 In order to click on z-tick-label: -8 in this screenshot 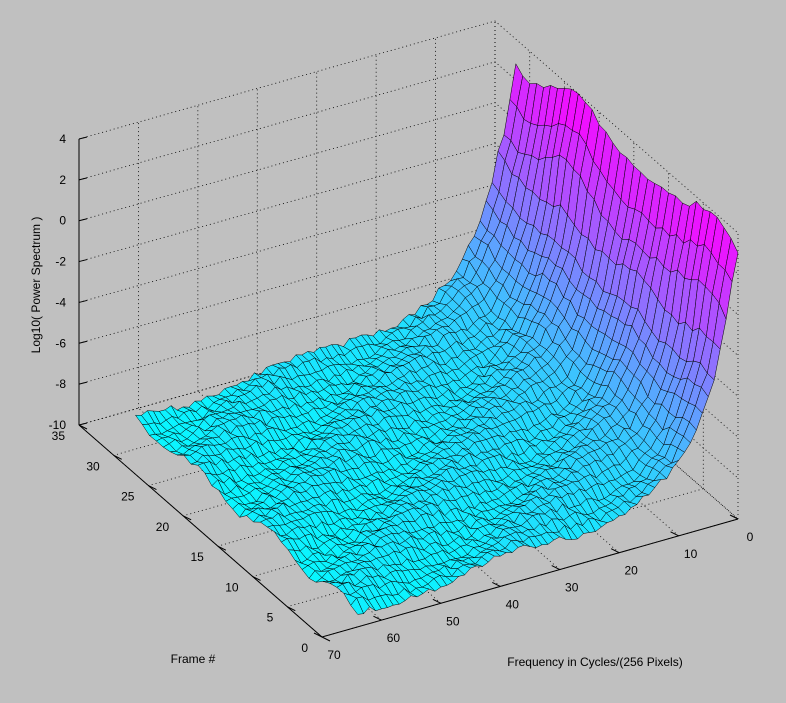, I will do `click(60, 384)`.